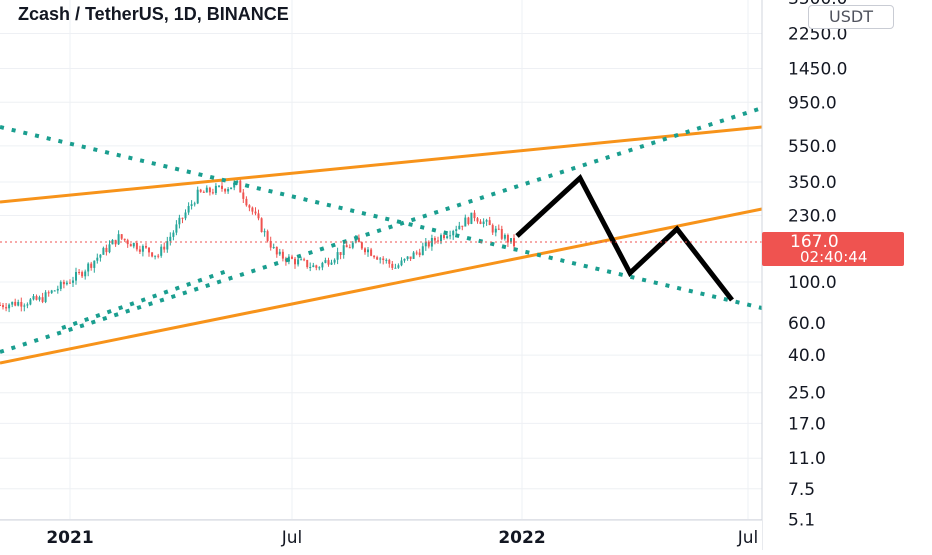 This screenshot has height=555, width=932. I want to click on projection-path, so click(624, 237).